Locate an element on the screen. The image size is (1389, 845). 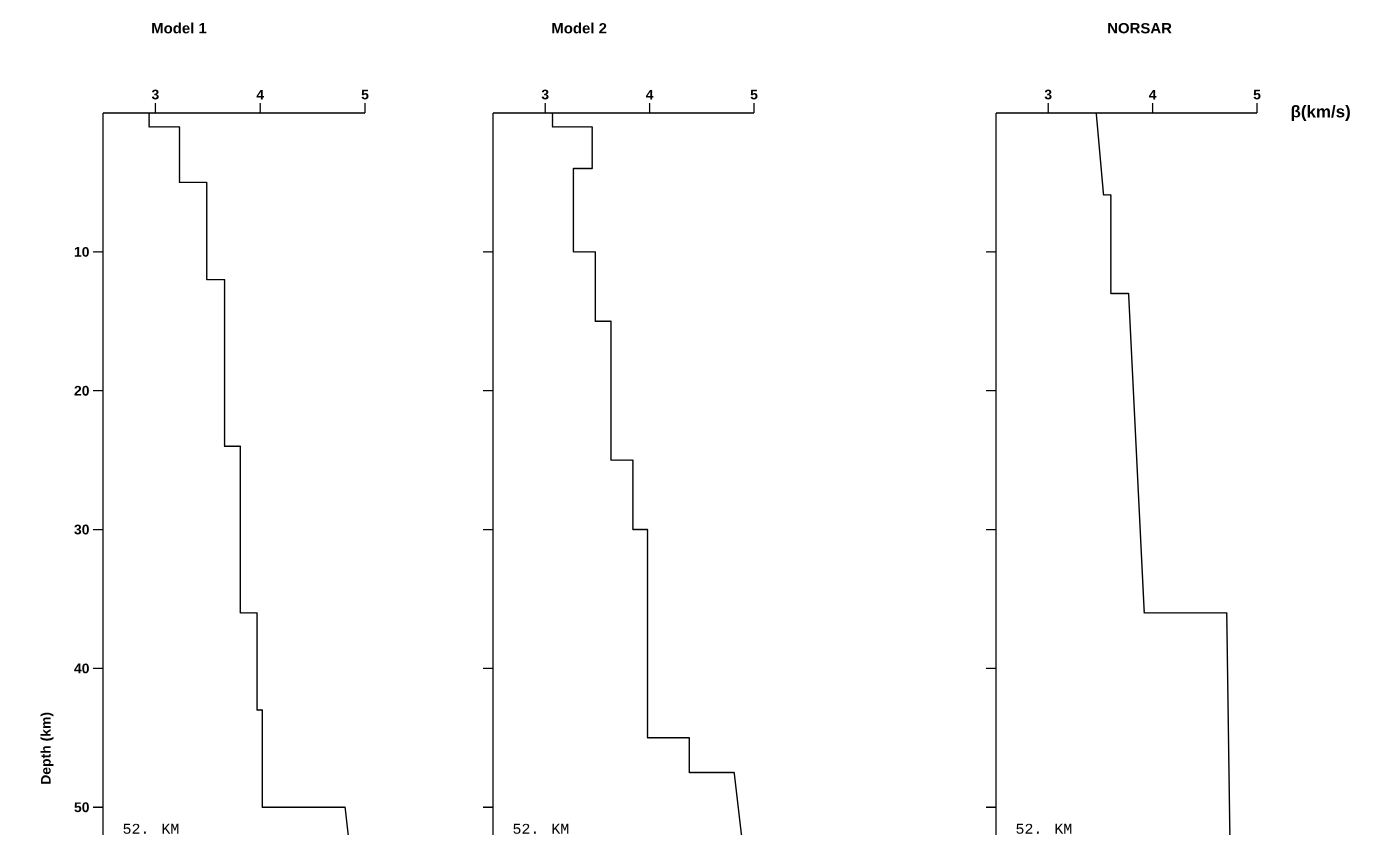
chart-title: Model 2 is located at coordinates (579, 28).